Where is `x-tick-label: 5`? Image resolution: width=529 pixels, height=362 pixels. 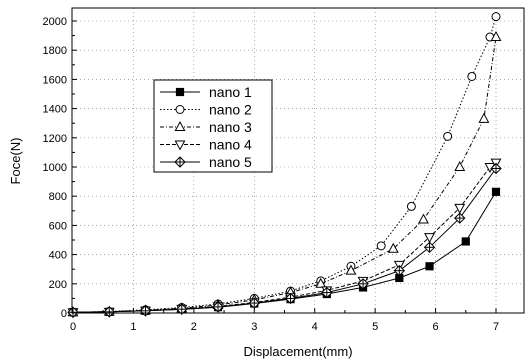 x-tick-label: 5 is located at coordinates (375, 327).